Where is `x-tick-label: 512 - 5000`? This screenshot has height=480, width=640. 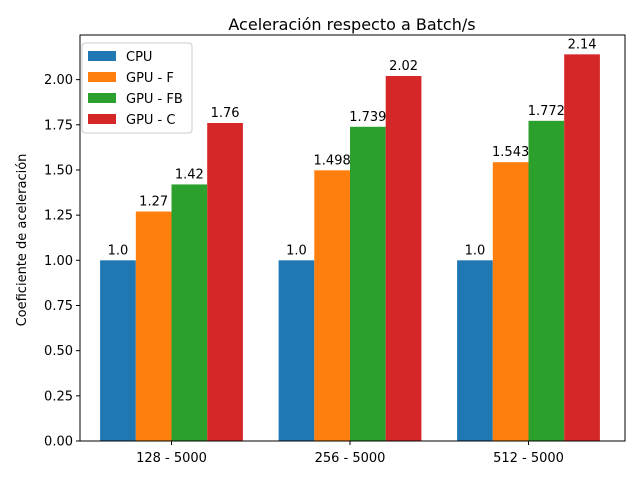 x-tick-label: 512 - 5000 is located at coordinates (528, 458).